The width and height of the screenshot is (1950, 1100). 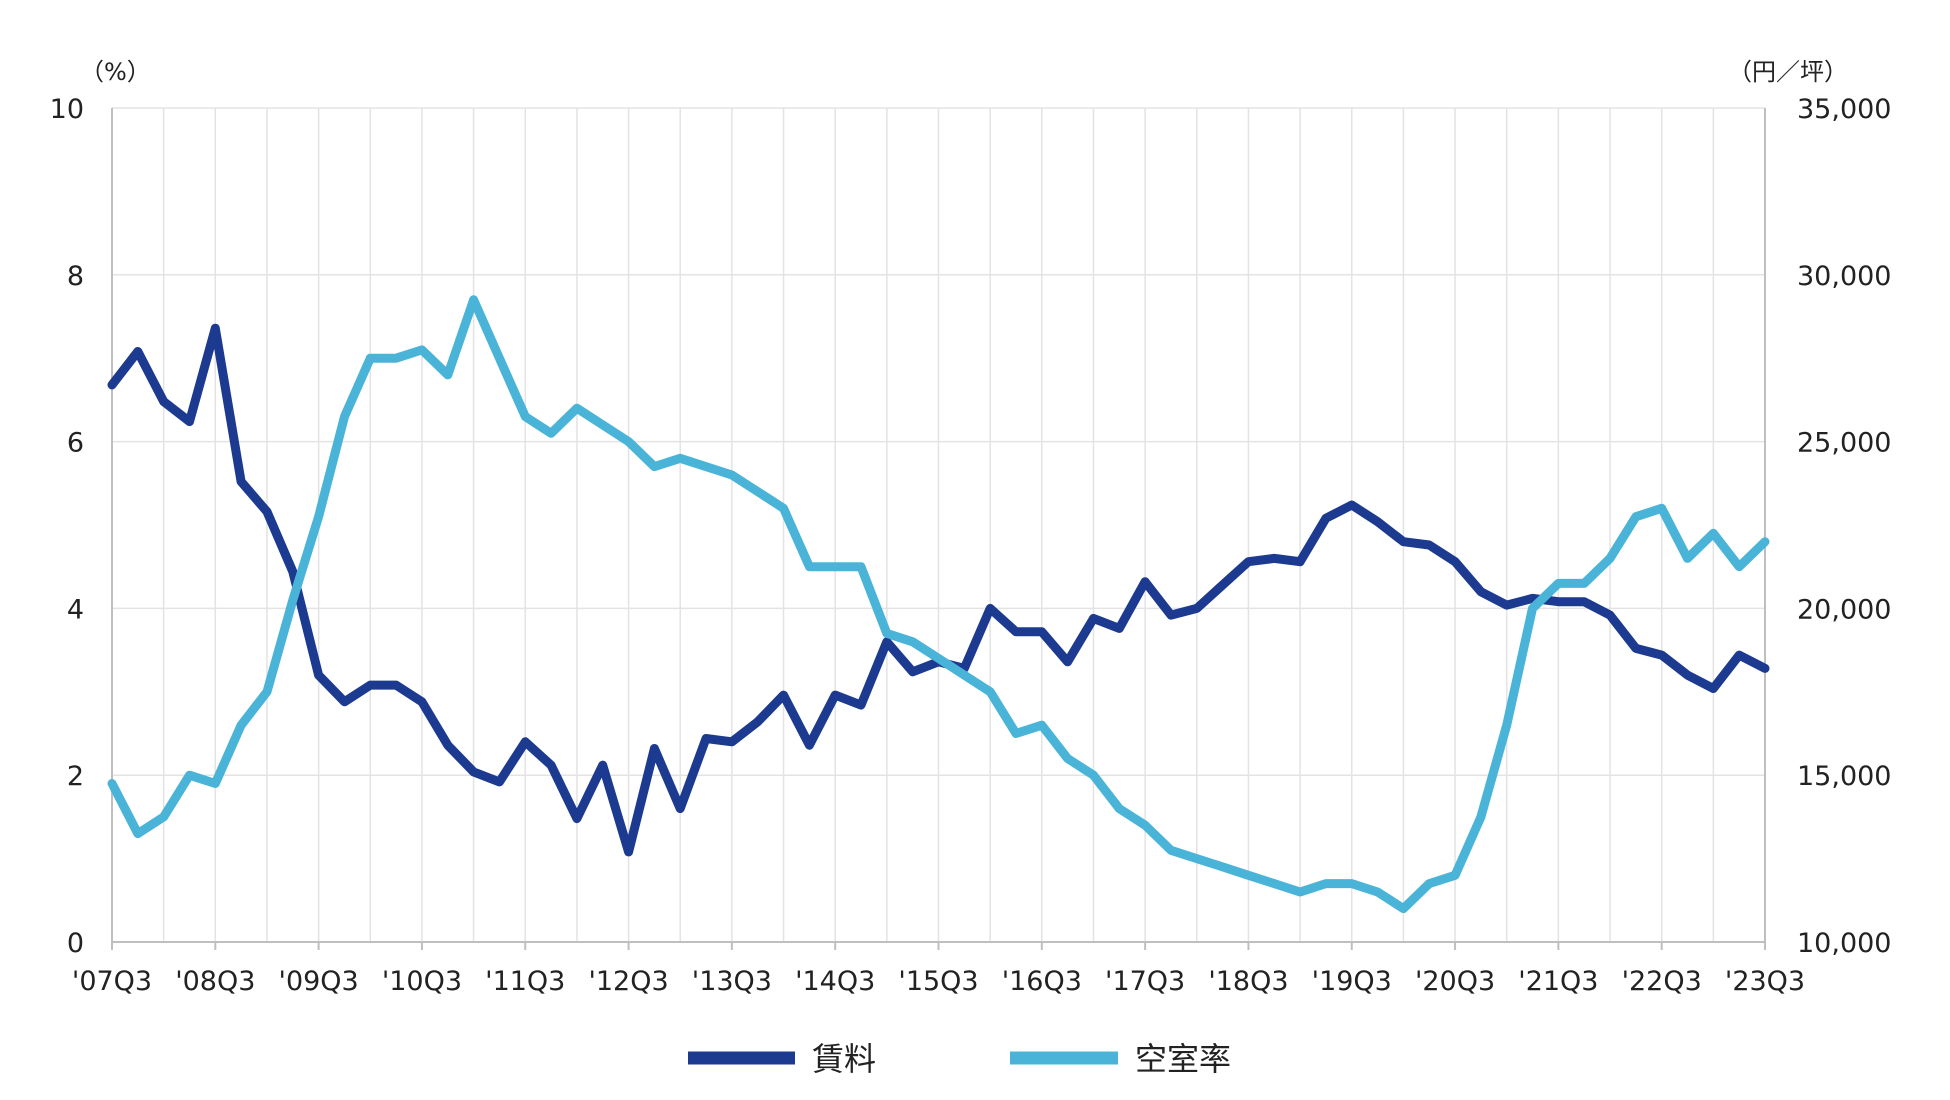 What do you see at coordinates (1558, 981) in the screenshot?
I see `x-tick-label: '21Q3` at bounding box center [1558, 981].